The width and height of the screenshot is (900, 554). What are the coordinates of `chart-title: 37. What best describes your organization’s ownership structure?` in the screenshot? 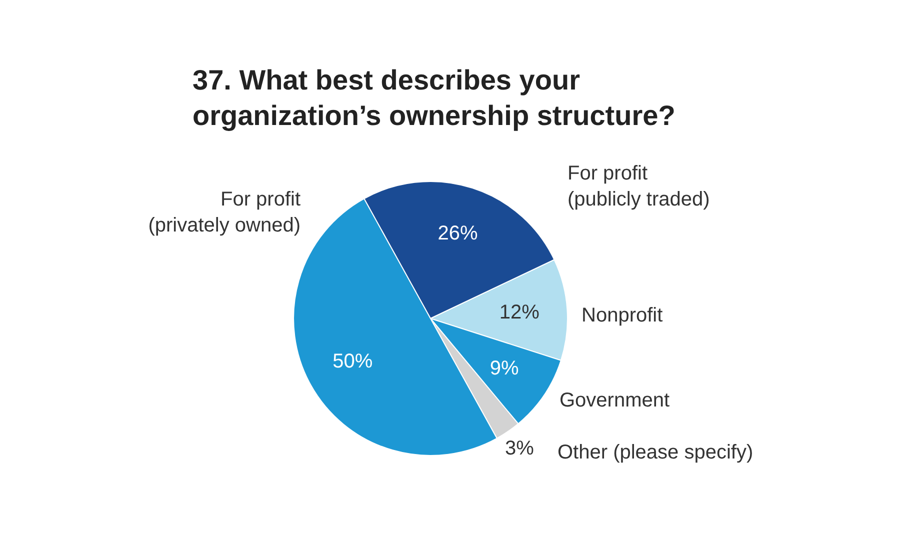 It's located at (434, 98).